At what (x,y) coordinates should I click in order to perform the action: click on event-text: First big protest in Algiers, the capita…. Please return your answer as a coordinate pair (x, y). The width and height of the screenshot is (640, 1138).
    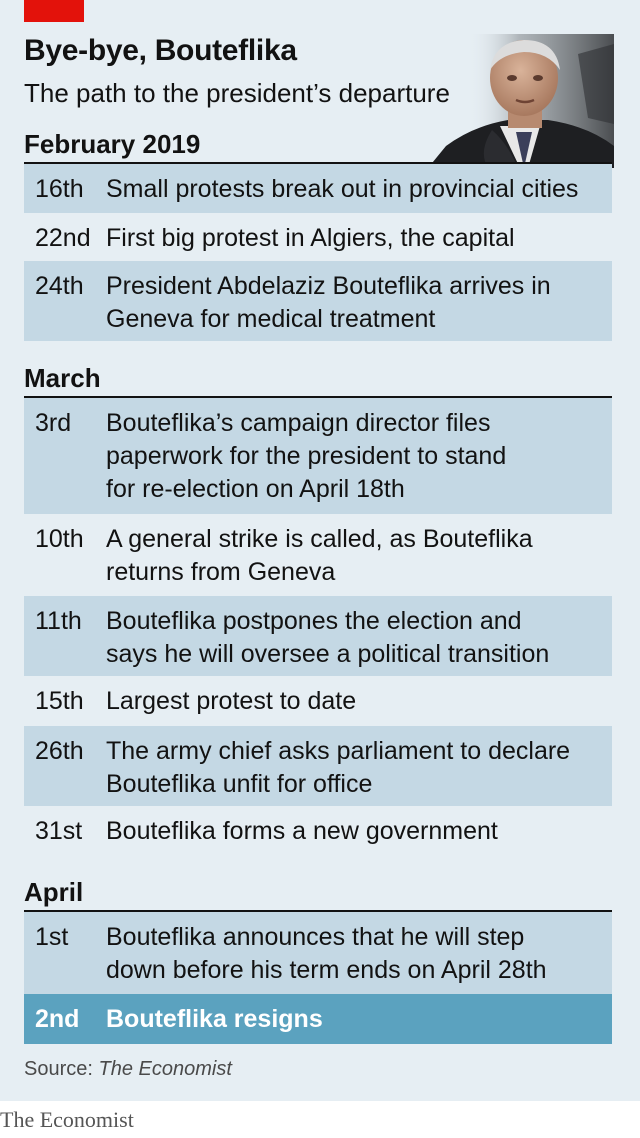
    Looking at the image, I should click on (310, 238).